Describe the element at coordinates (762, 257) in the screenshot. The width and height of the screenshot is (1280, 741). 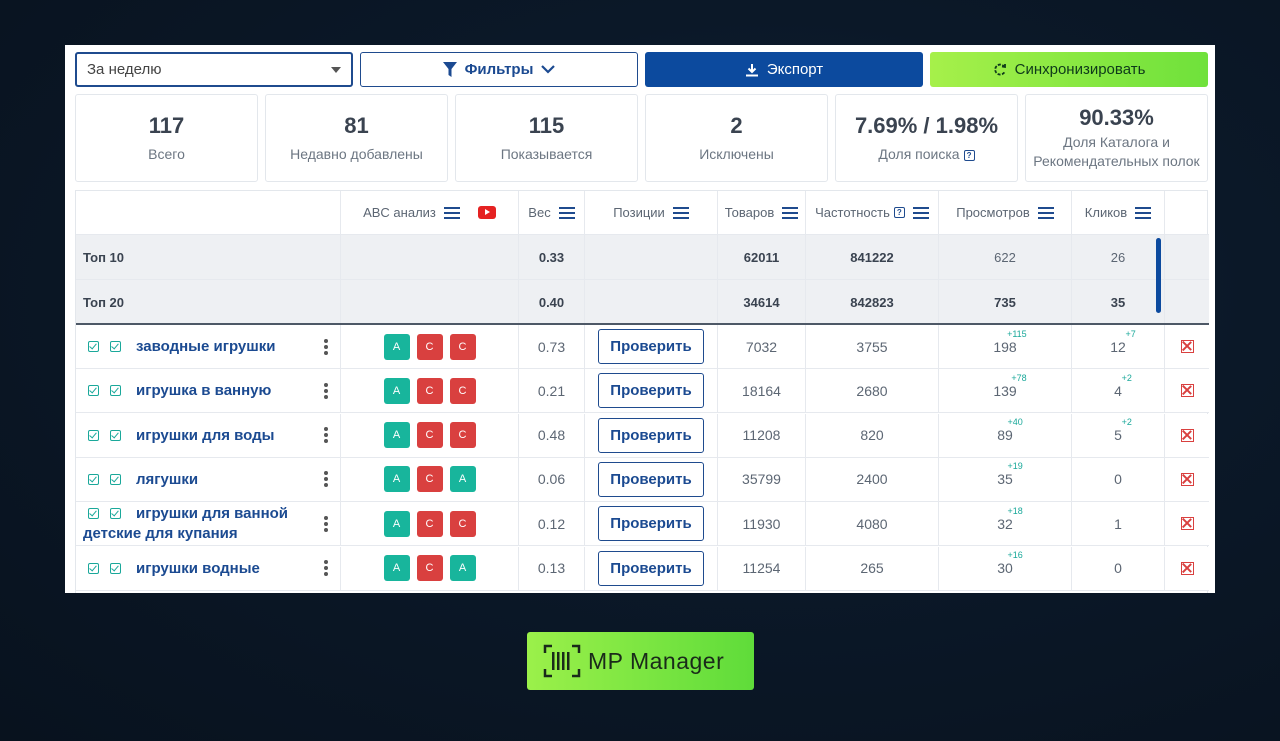
I see `summary-products: 62011` at that location.